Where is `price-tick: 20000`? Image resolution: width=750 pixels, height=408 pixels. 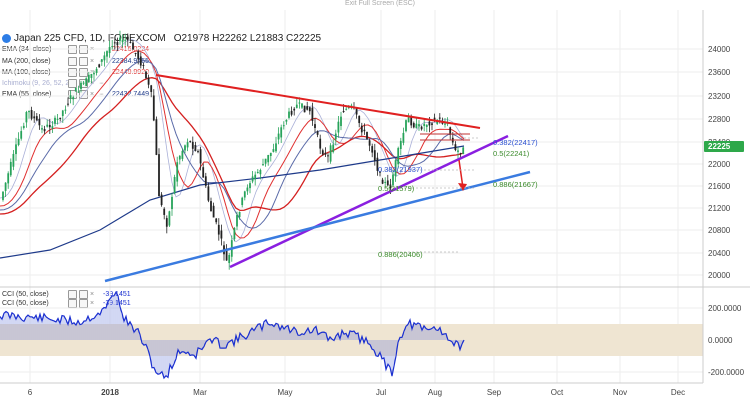 price-tick: 20000 is located at coordinates (719, 275).